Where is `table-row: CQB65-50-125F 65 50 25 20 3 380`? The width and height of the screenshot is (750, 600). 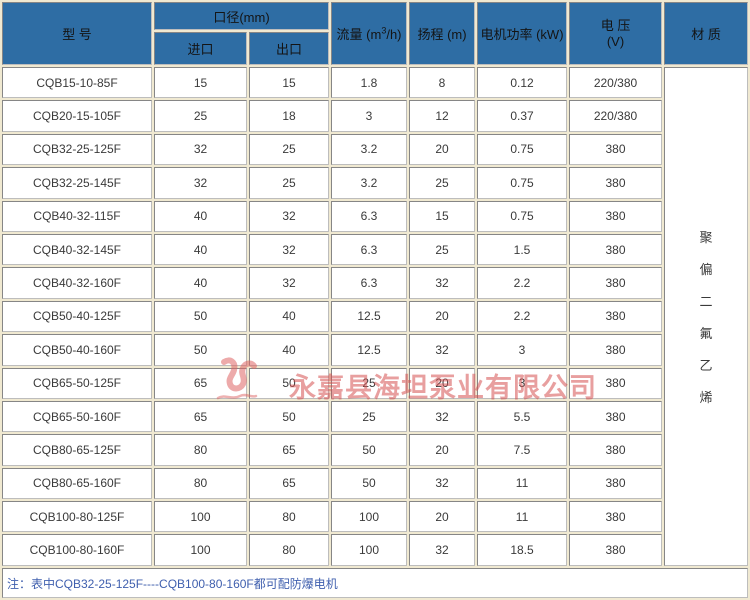 table-row: CQB65-50-125F 65 50 25 20 3 380 is located at coordinates (375, 383).